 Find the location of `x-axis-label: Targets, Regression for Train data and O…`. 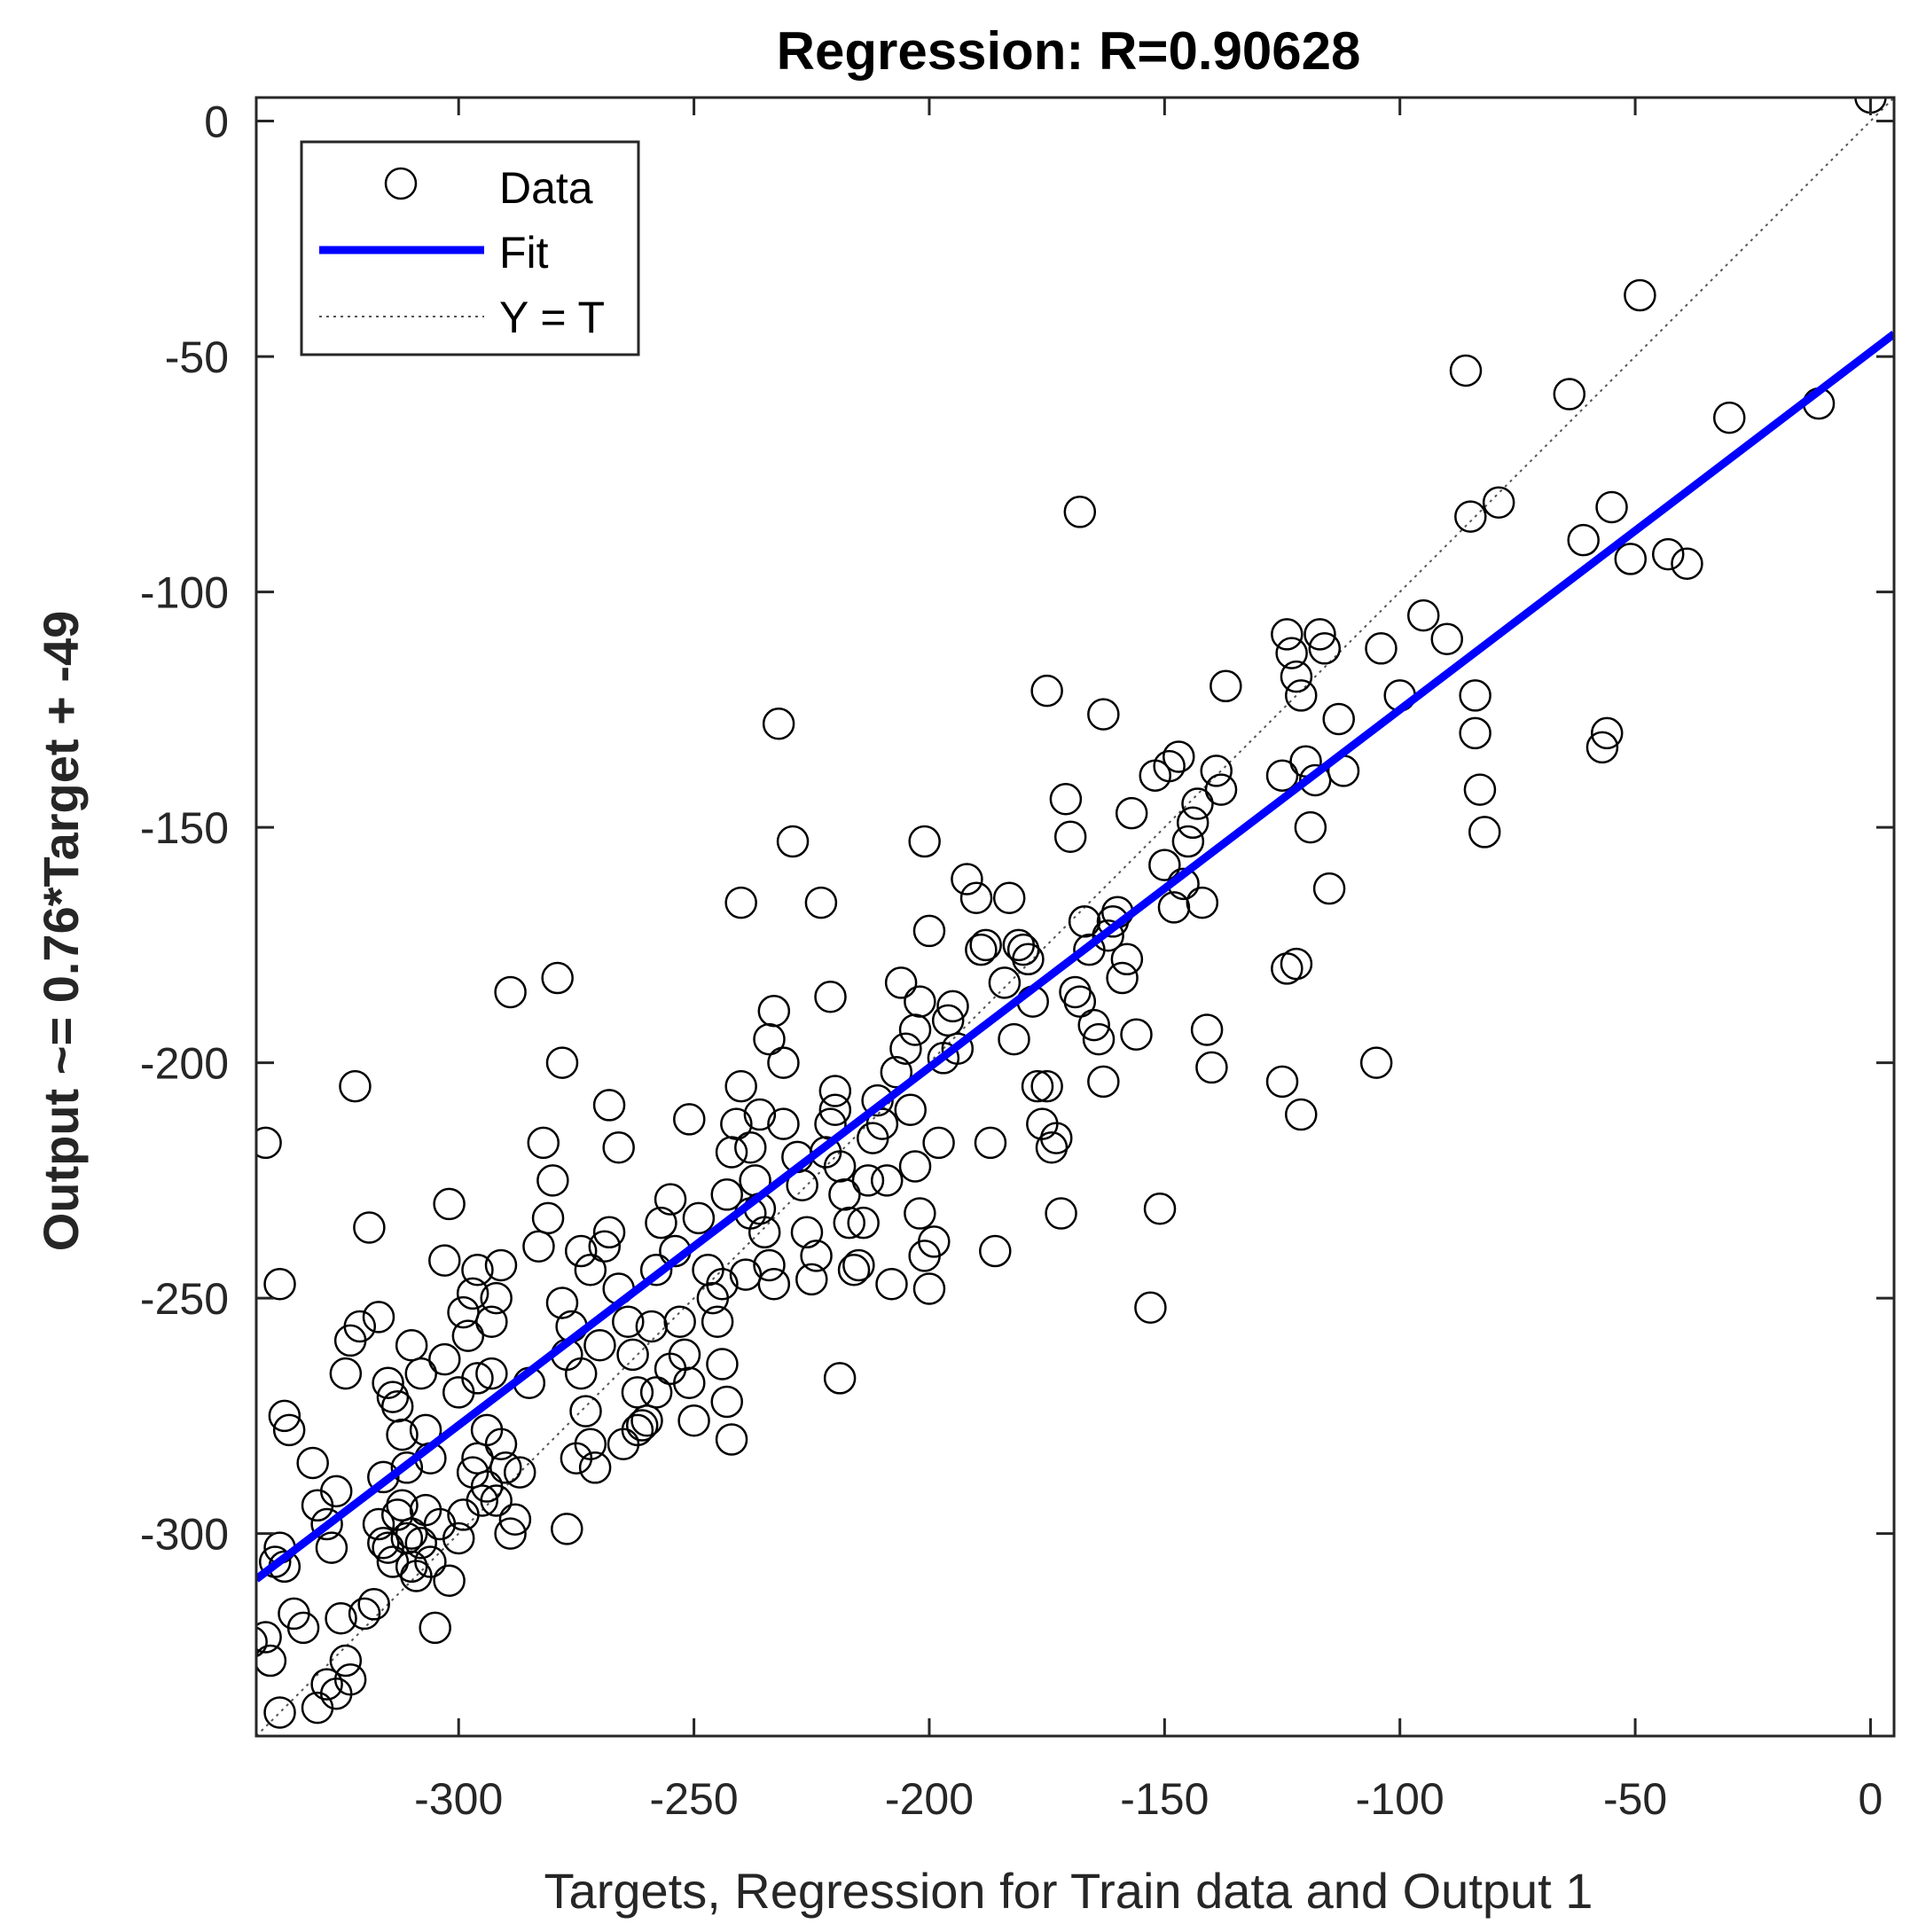

x-axis-label: Targets, Regression for Train data and O… is located at coordinates (1068, 1891).